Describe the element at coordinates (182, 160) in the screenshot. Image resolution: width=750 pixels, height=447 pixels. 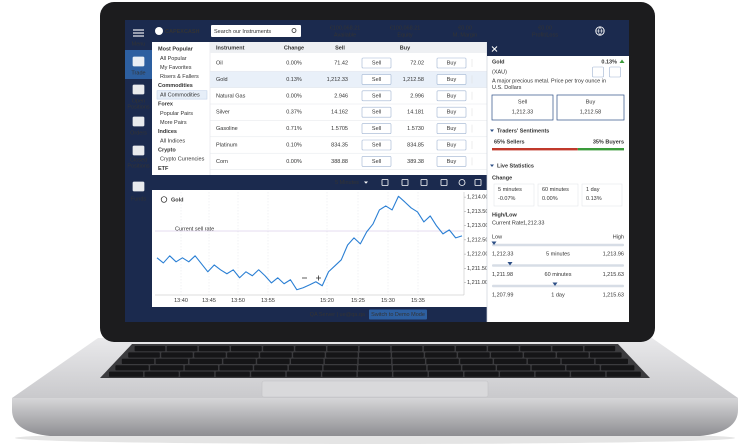
I see `category-item: Crypto Currencies` at that location.